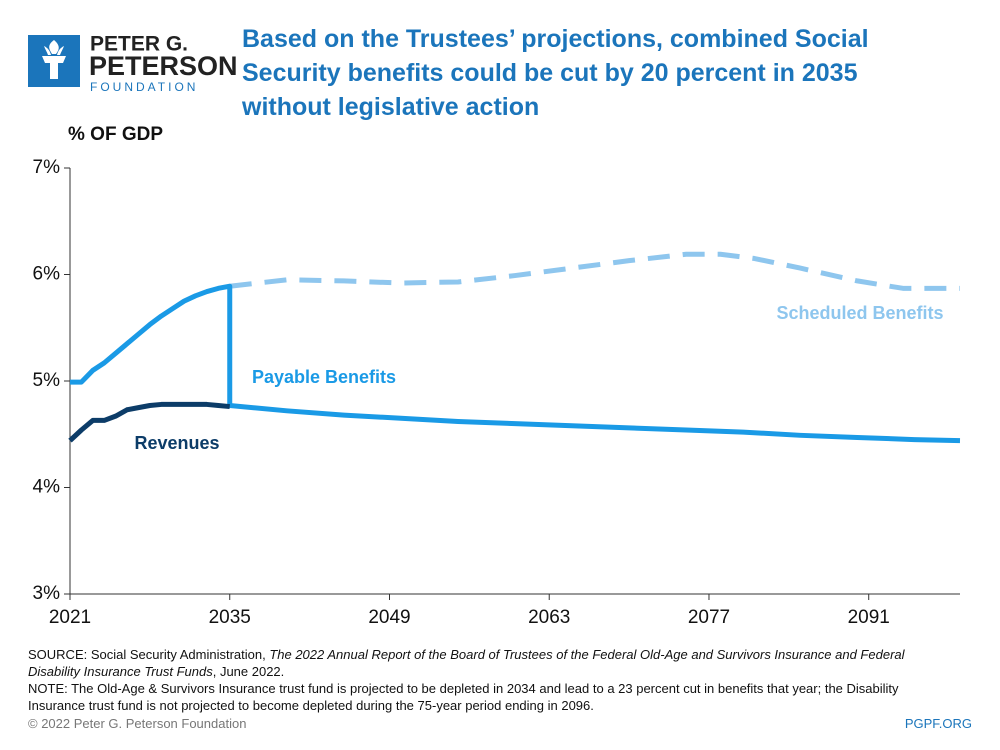 The image size is (1000, 750). What do you see at coordinates (324, 377) in the screenshot?
I see `series-label: Payable Benefits` at bounding box center [324, 377].